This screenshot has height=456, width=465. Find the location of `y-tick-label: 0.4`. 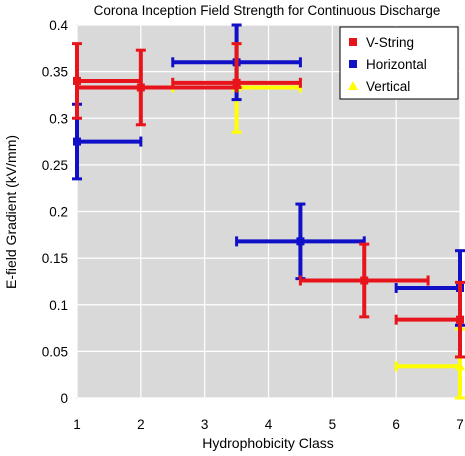

y-tick-label: 0.4 is located at coordinates (58, 25).